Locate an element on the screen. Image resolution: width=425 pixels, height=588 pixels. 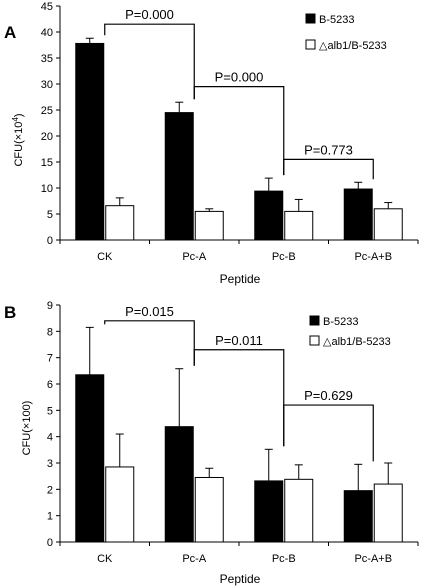
y-tick-label: 1 is located at coordinates (50, 517).